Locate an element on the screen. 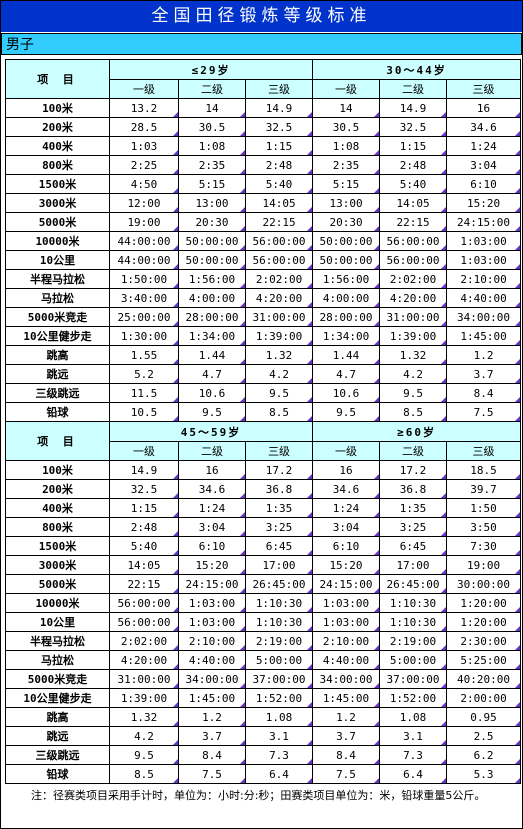 The height and width of the screenshot is (829, 523). standard-value: 7.3 is located at coordinates (279, 755).